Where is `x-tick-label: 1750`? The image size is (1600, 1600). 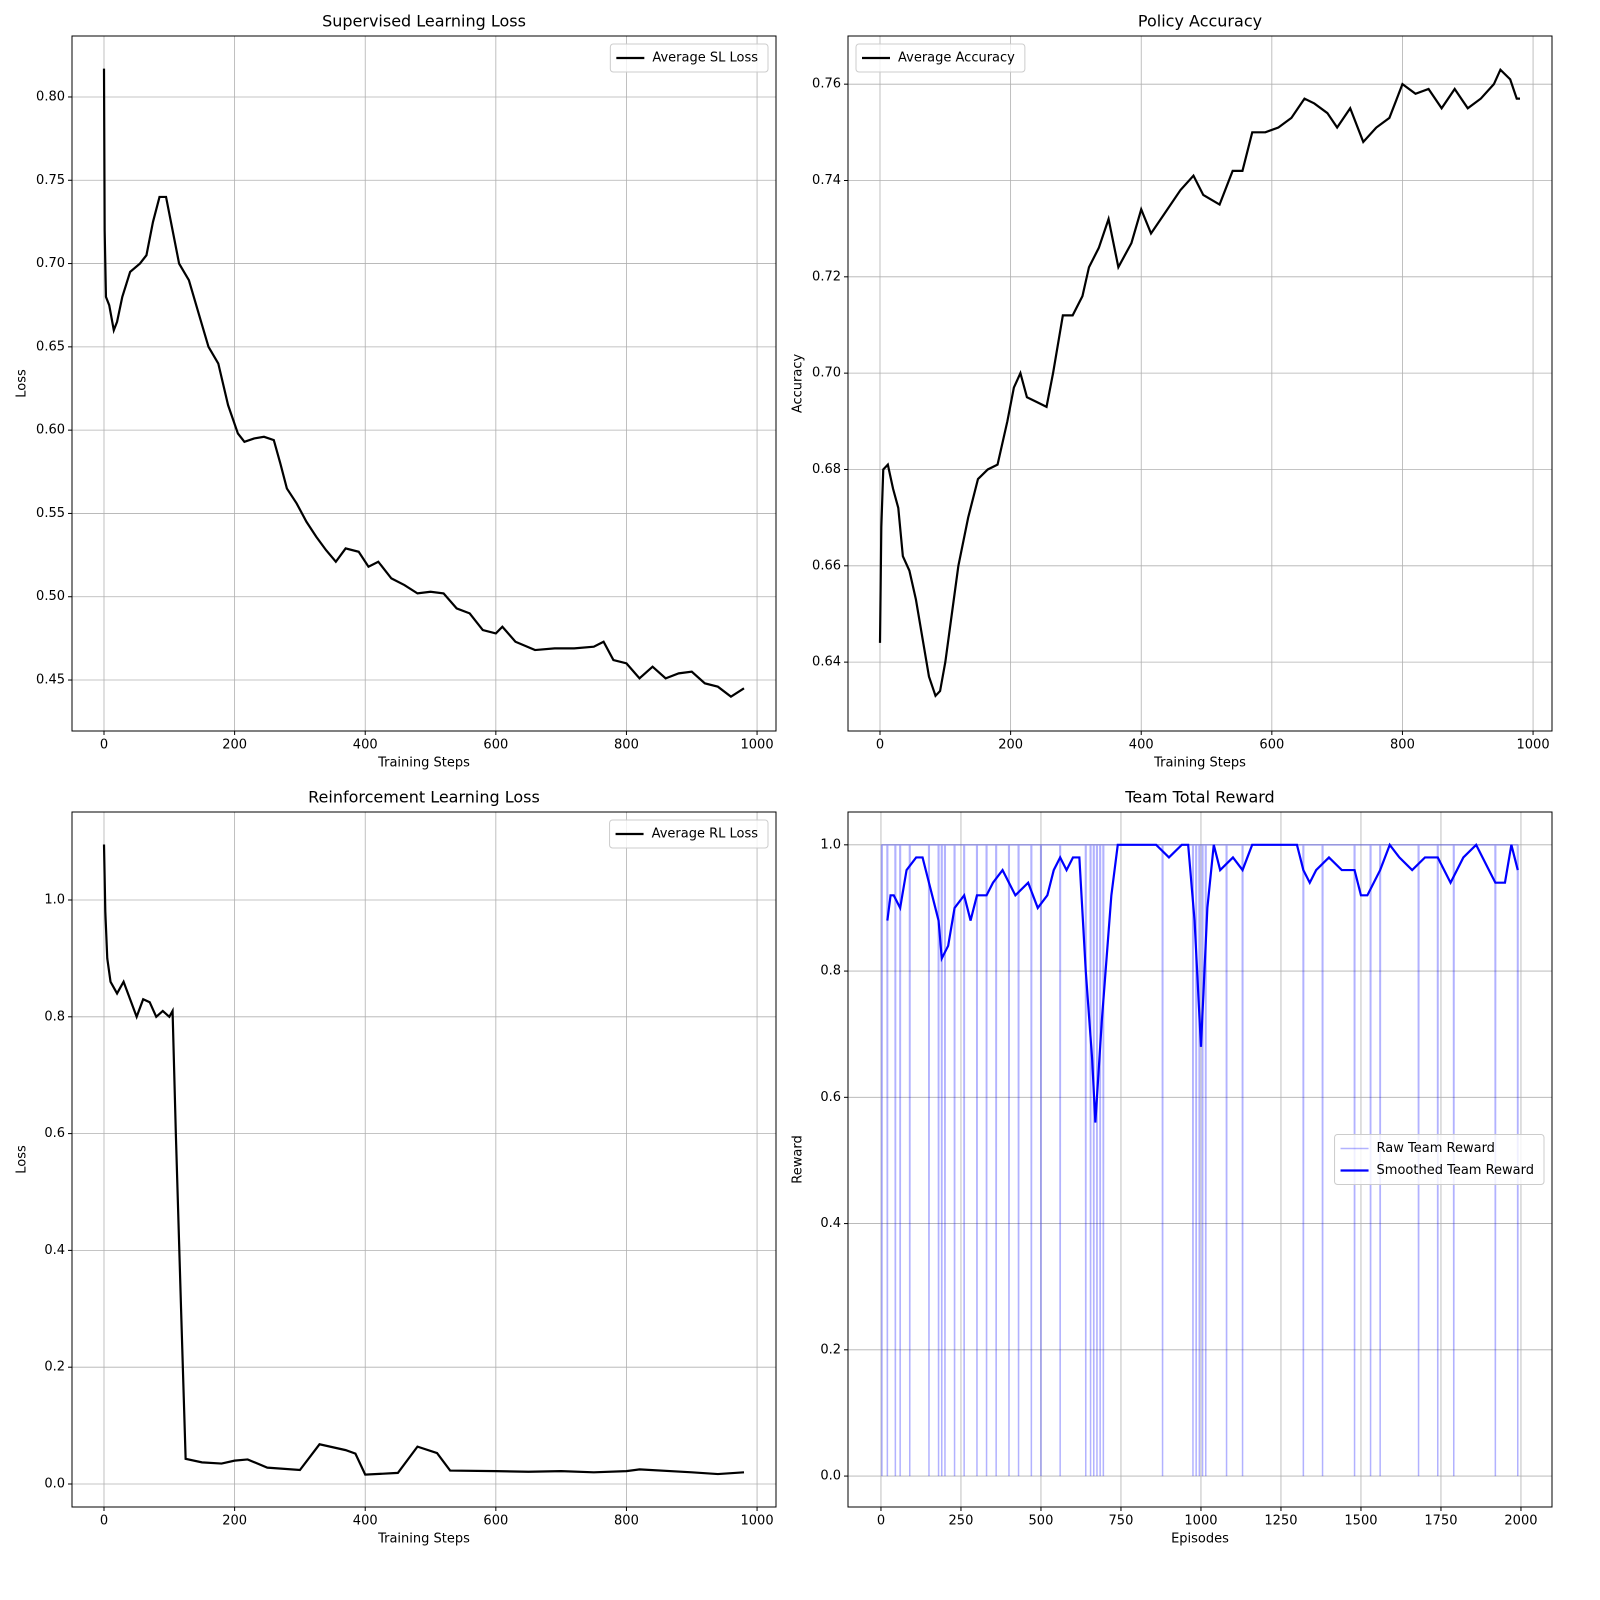 x-tick-label: 1750 is located at coordinates (1440, 1521).